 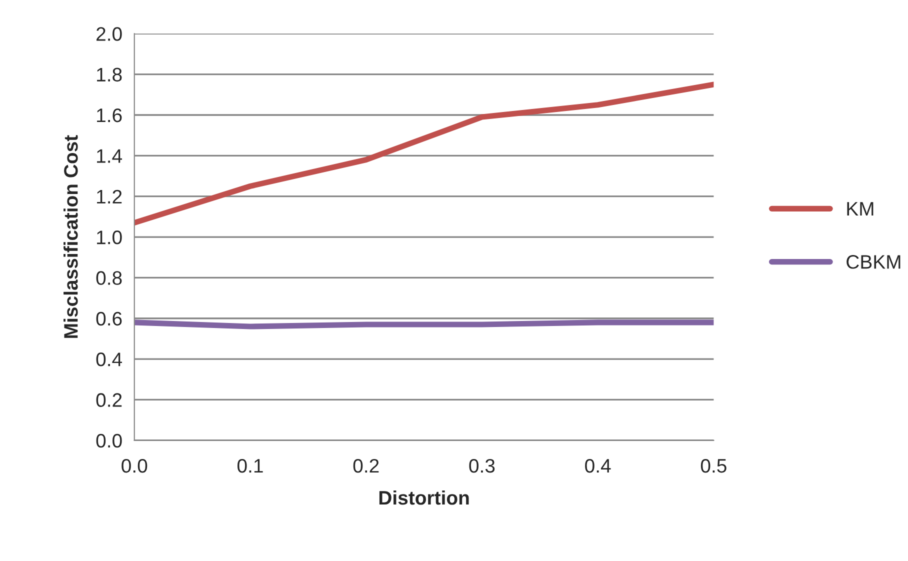 What do you see at coordinates (109, 441) in the screenshot?
I see `y-tick-label: 0.0` at bounding box center [109, 441].